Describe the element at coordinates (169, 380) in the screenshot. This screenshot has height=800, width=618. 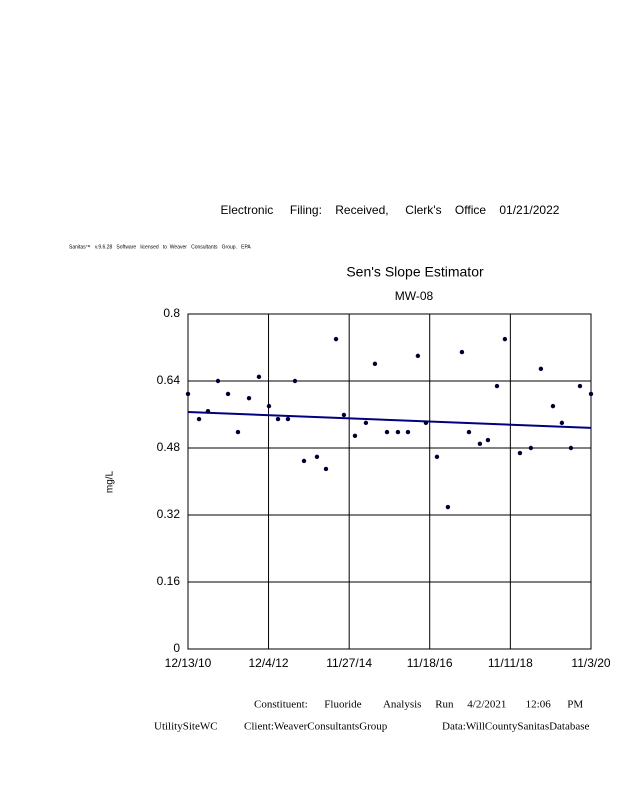
I see `y-tick-label: 0.64` at that location.